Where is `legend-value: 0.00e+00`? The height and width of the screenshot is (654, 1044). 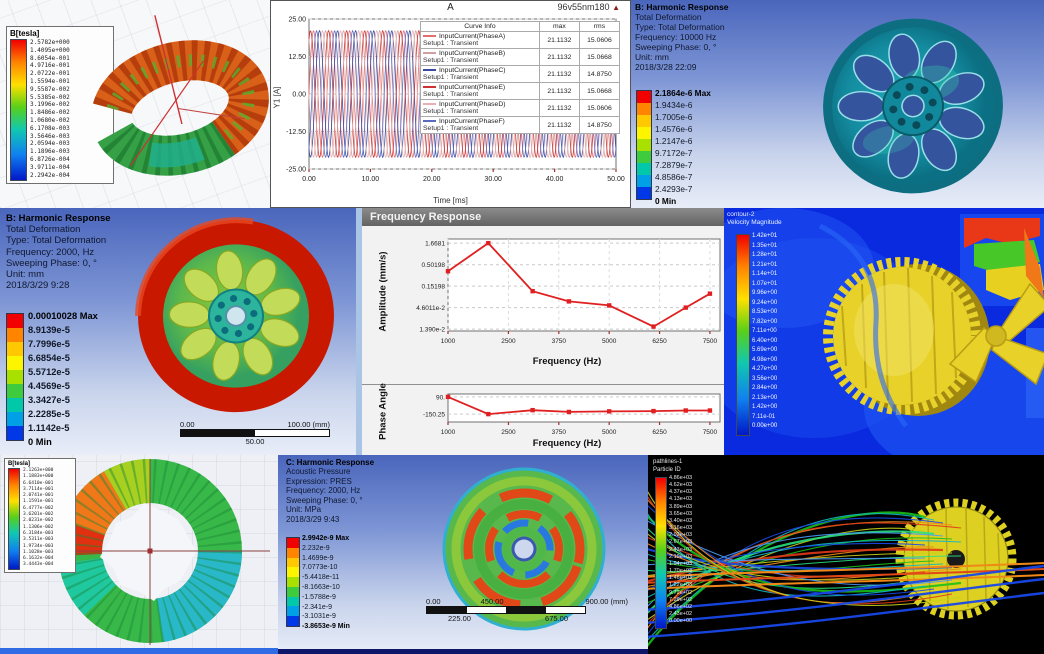 legend-value: 0.00e+00 is located at coordinates (681, 621).